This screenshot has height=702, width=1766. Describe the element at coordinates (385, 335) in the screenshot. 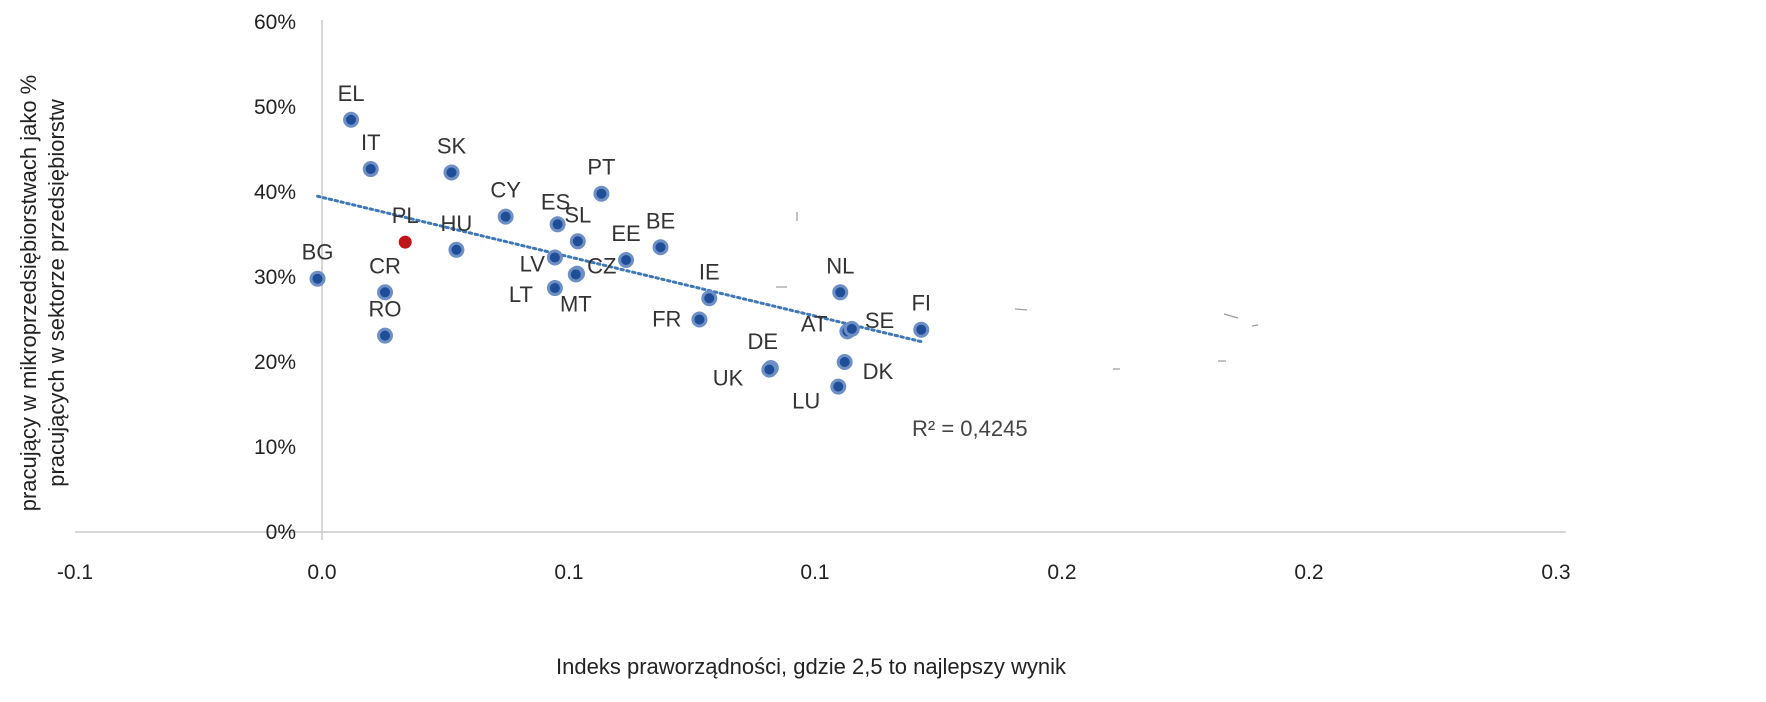

I see `data-point-ro` at that location.